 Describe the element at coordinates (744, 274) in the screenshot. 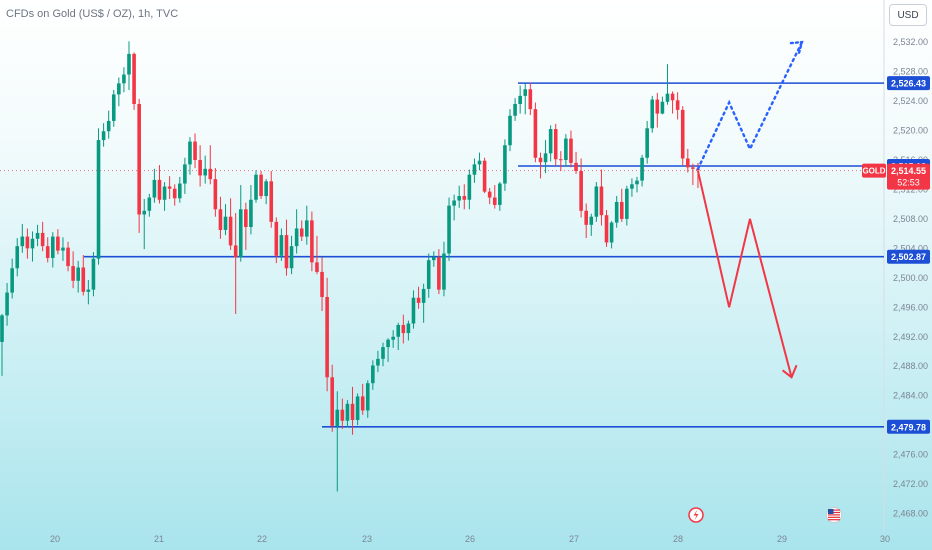

I see `bearish-projection-path` at that location.